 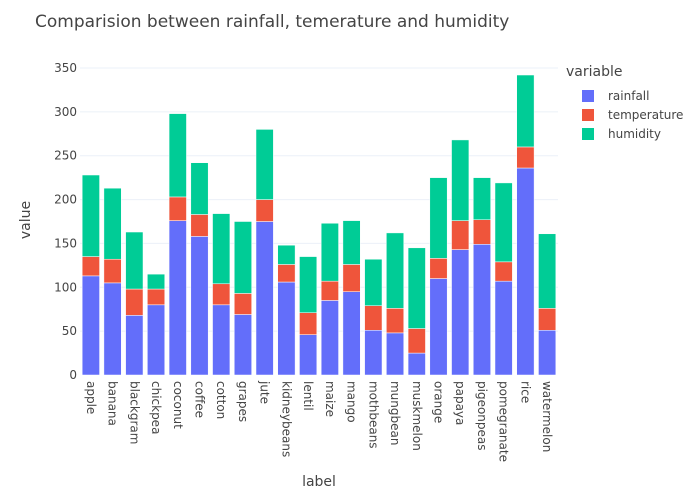 What do you see at coordinates (438, 218) in the screenshot?
I see `bar-humidity-orange` at bounding box center [438, 218].